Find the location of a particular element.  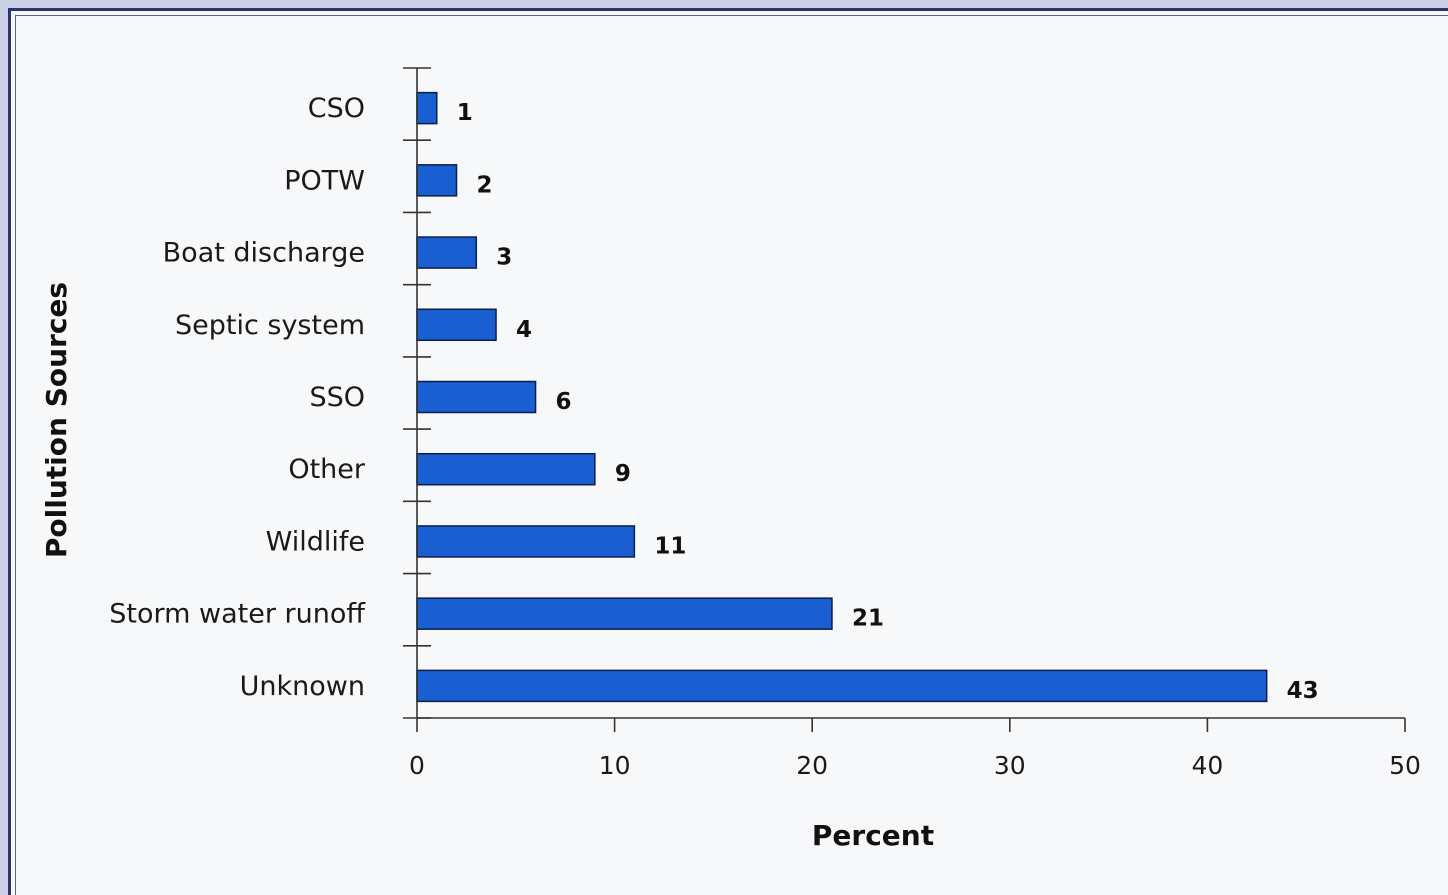

x-tick-label: 50 is located at coordinates (1405, 765).